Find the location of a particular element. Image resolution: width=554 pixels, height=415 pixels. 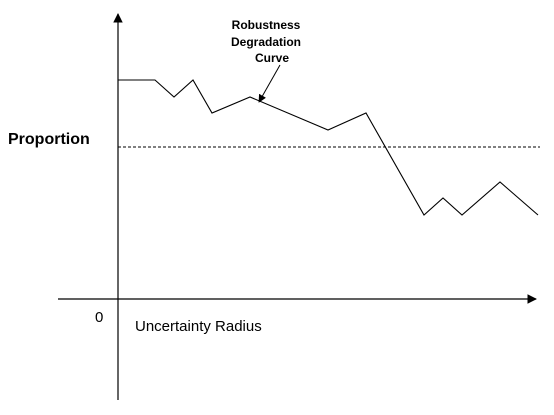

x-axis-label: Uncertainty Radius is located at coordinates (198, 326).